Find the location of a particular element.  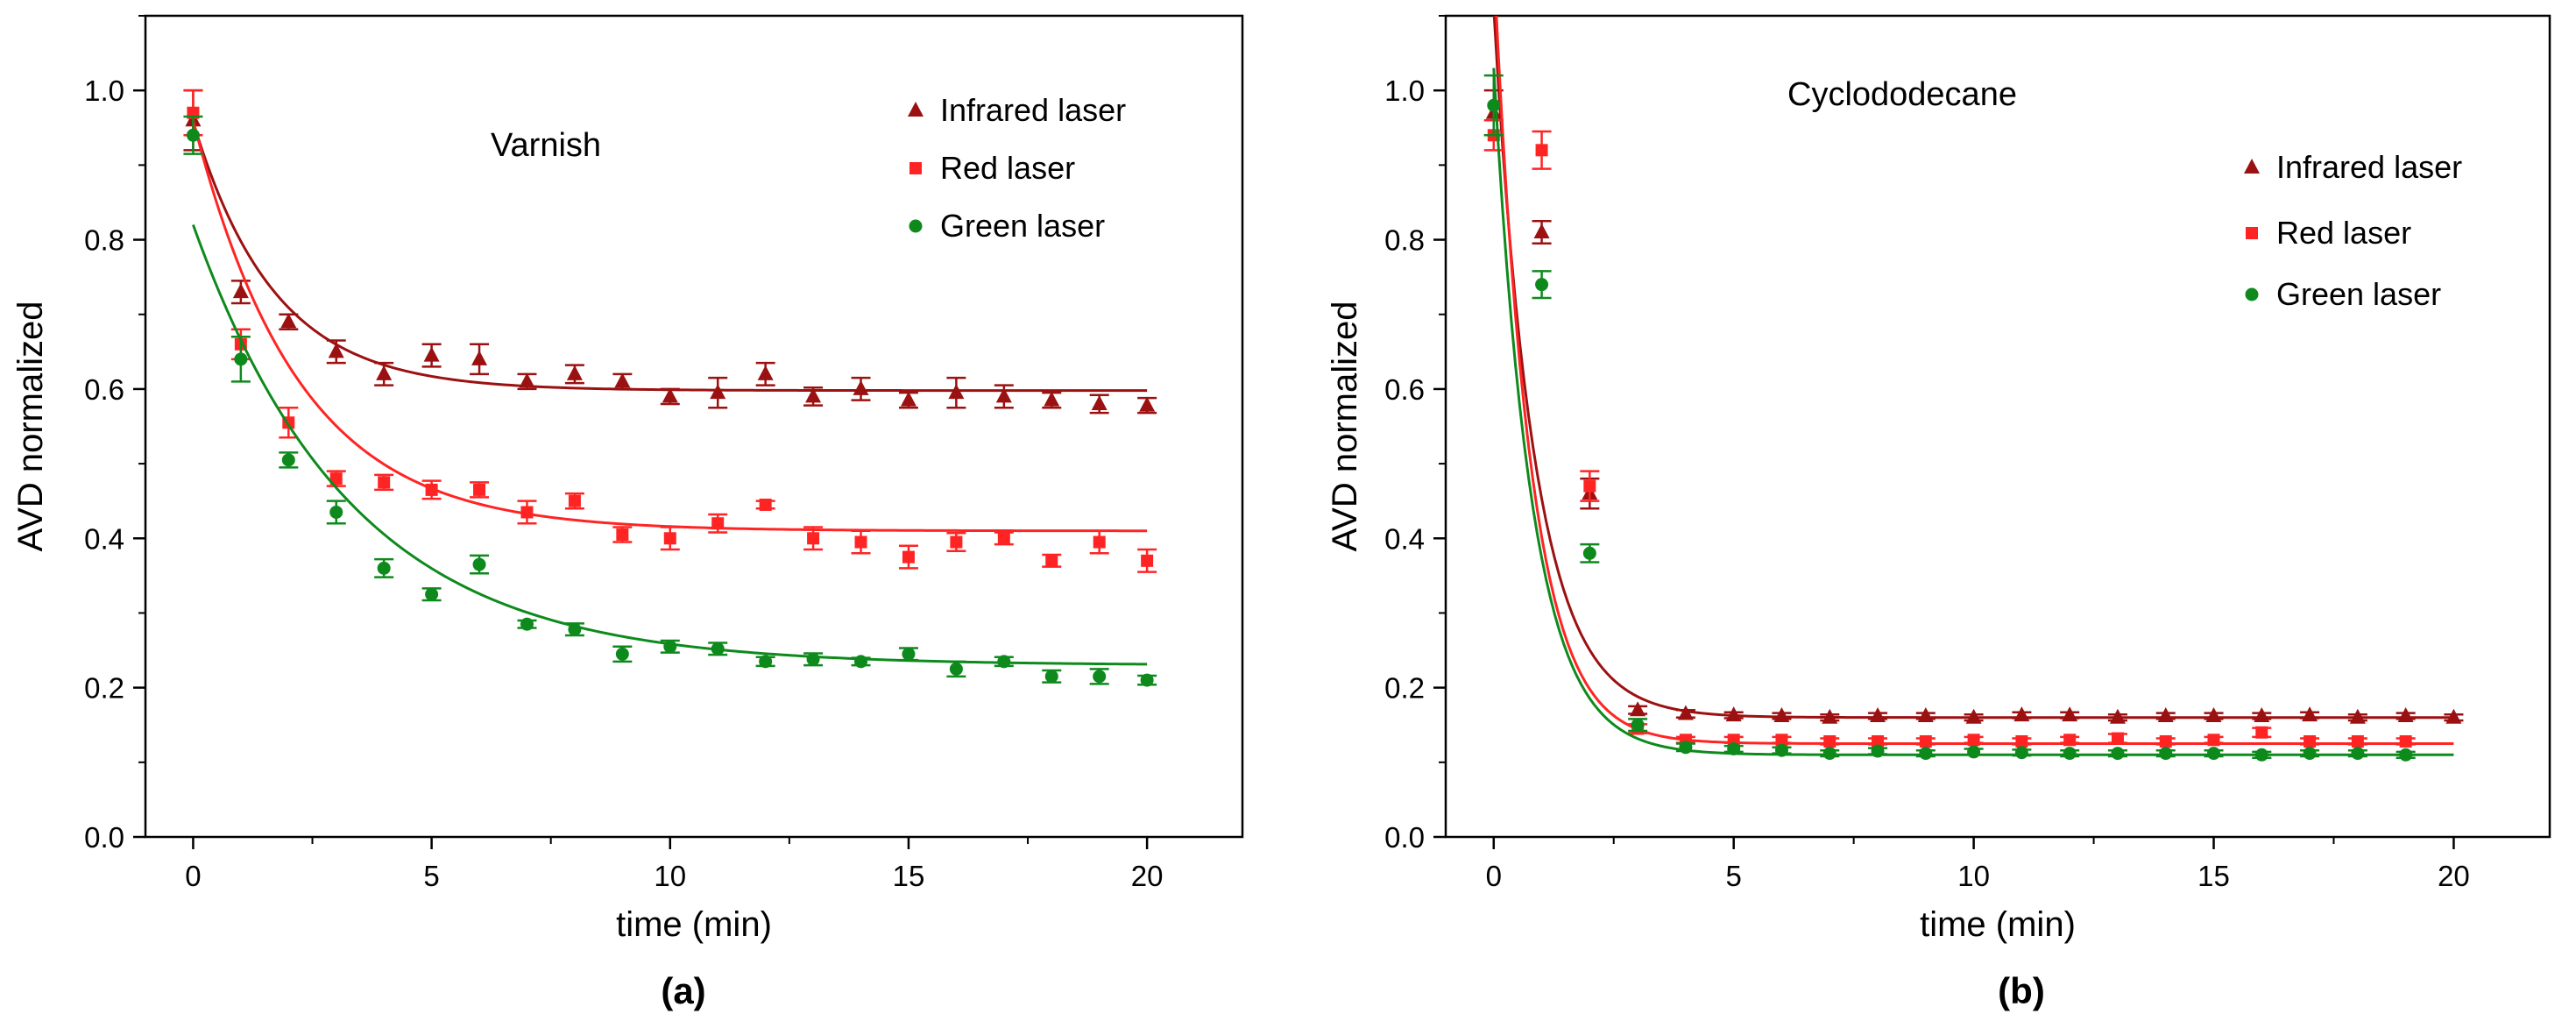

legend-label-red-laser: Red laser is located at coordinates (1007, 168).